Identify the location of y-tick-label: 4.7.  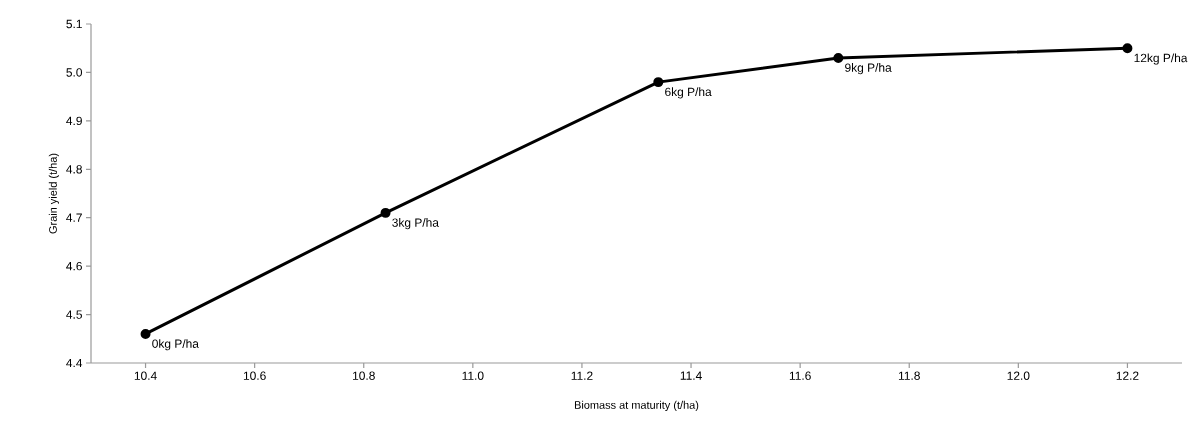
(74, 217).